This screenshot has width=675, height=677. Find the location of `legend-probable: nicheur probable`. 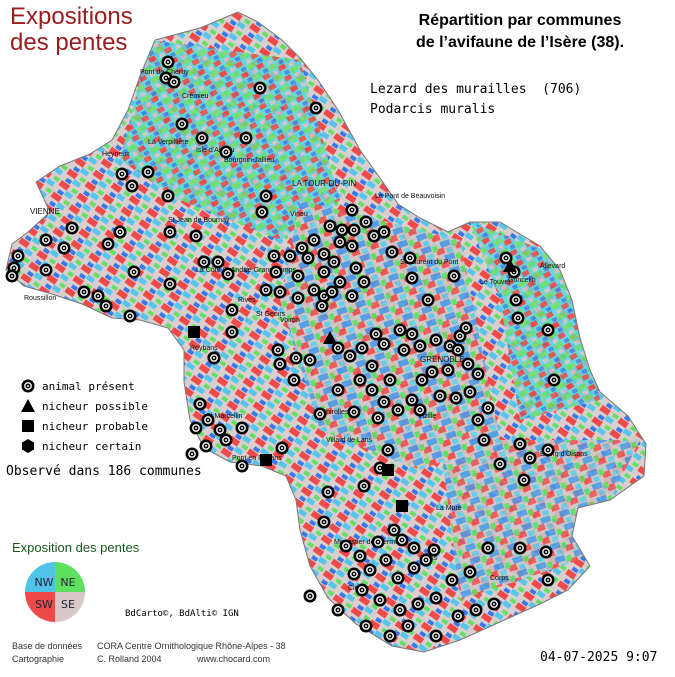

legend-probable: nicheur probable is located at coordinates (84, 426).